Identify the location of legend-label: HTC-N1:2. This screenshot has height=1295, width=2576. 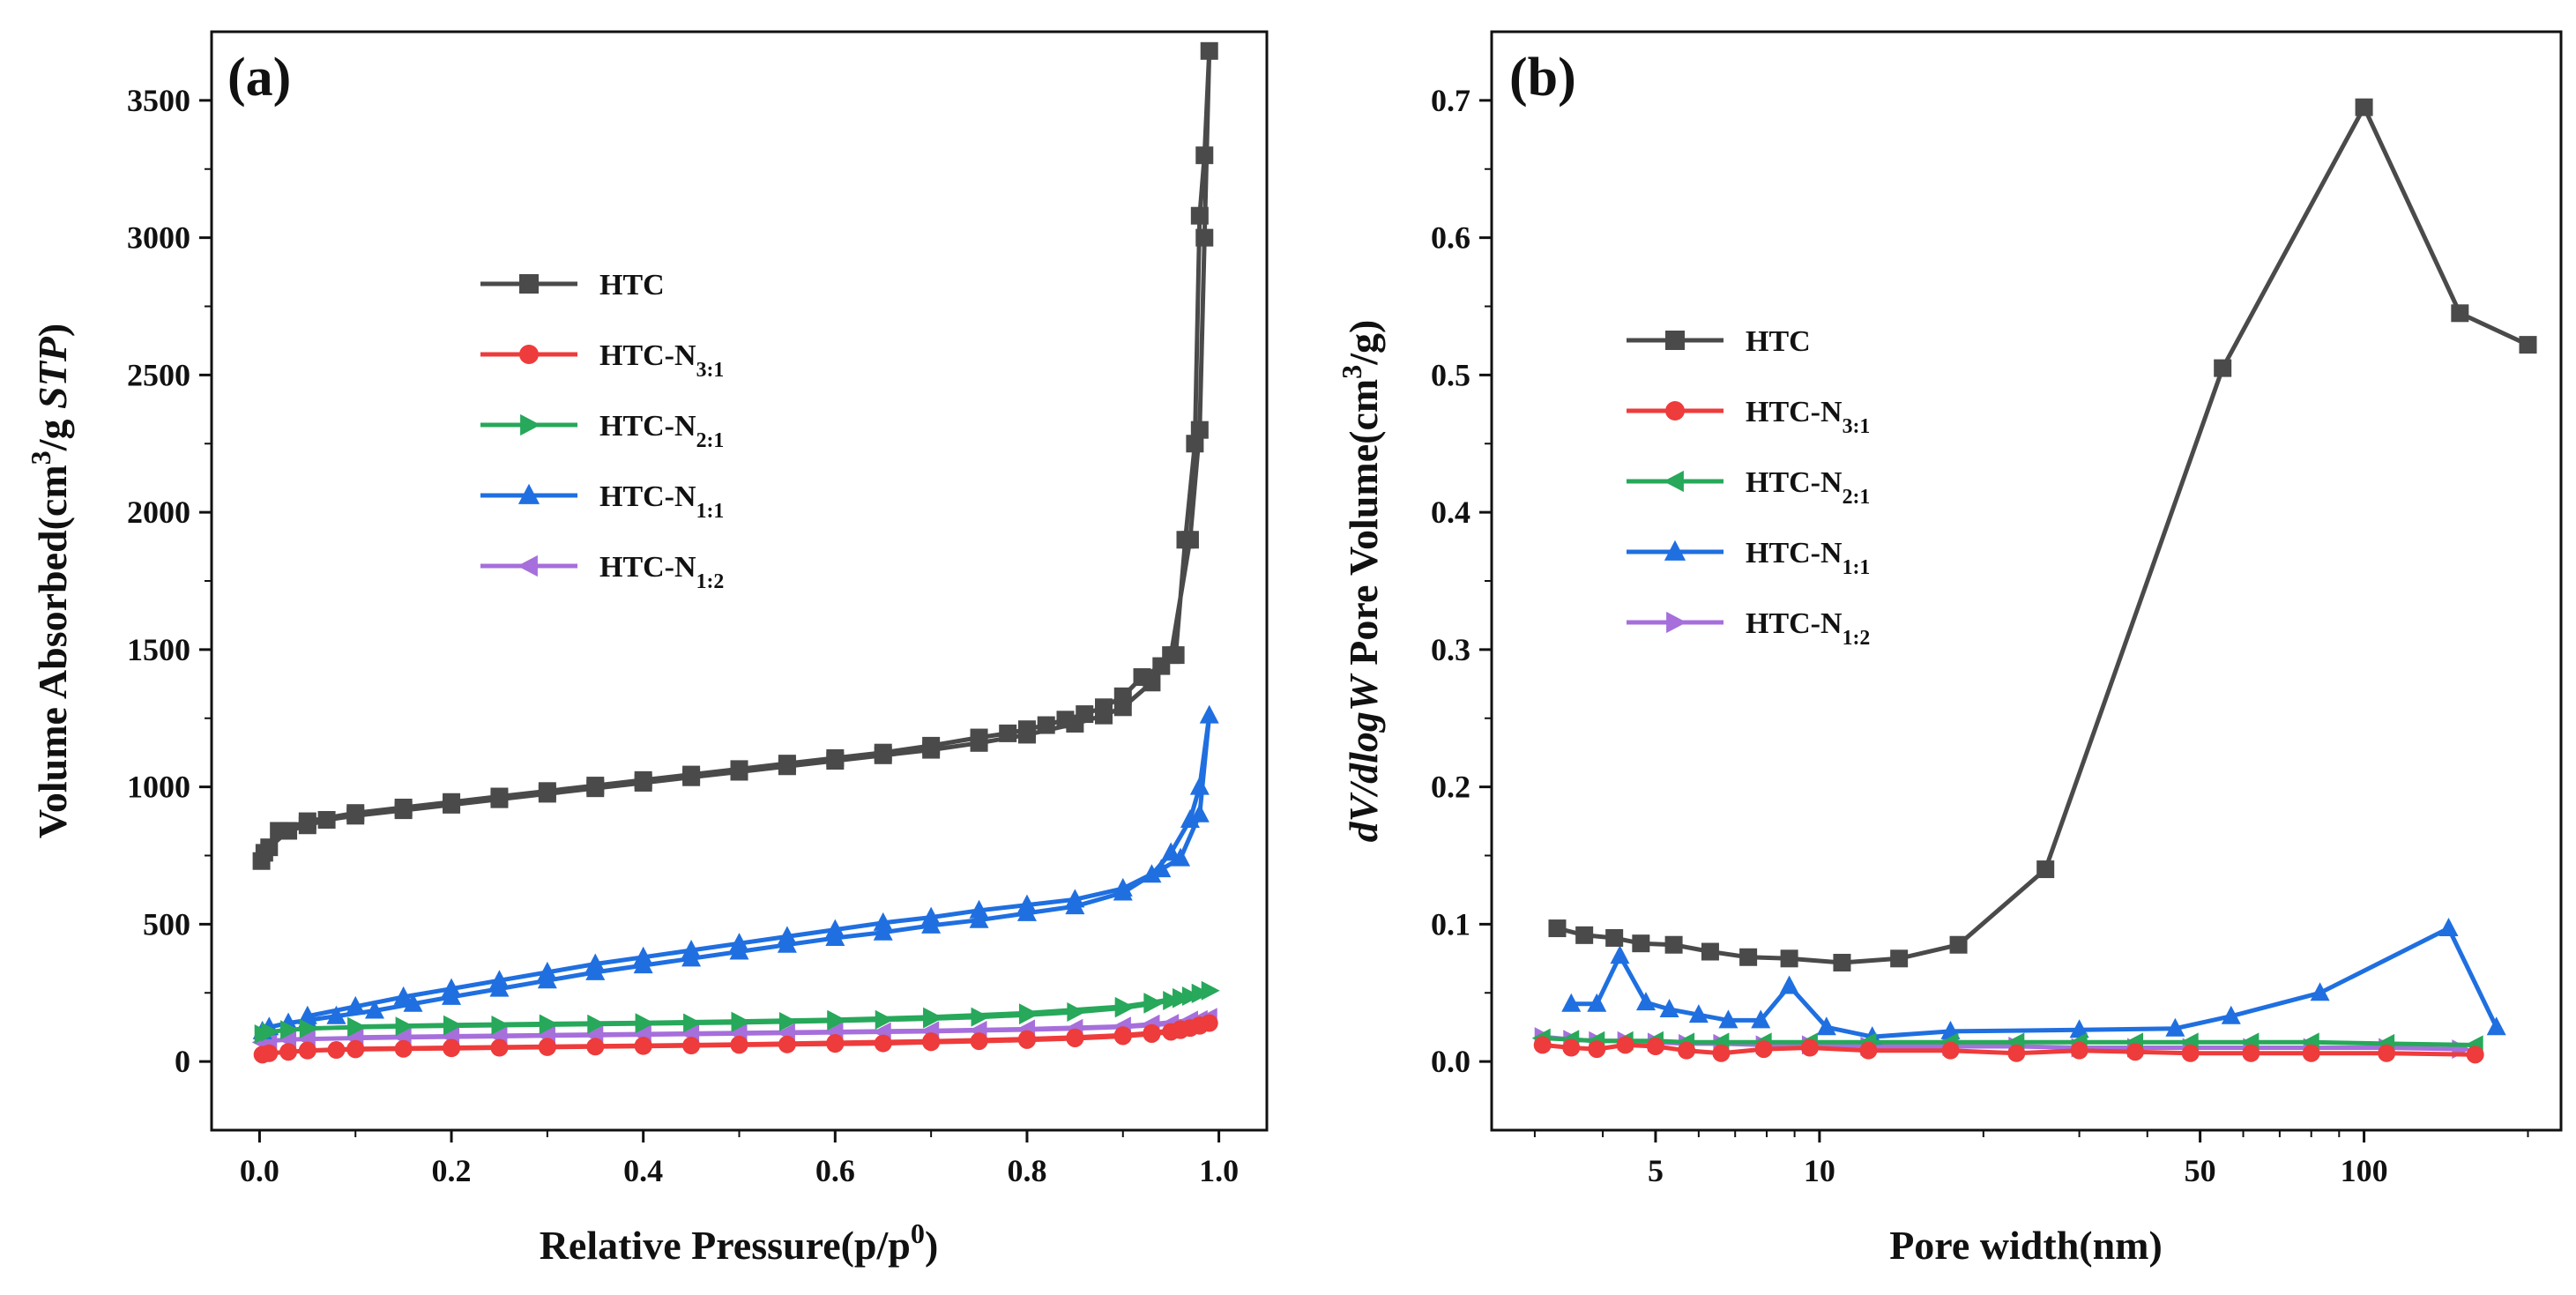
(661, 572).